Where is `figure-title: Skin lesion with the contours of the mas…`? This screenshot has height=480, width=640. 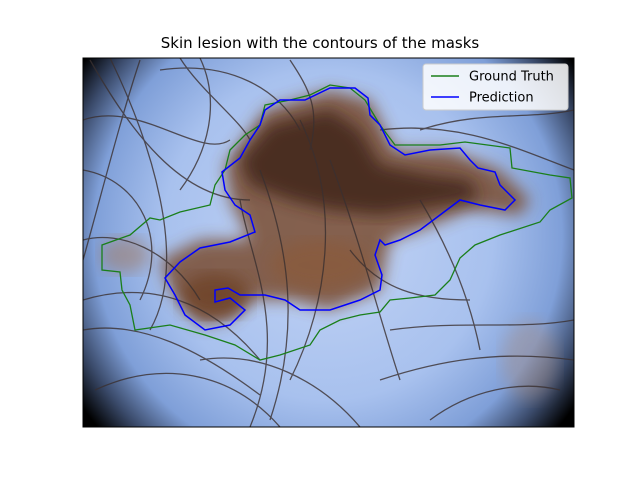 figure-title: Skin lesion with the contours of the mas… is located at coordinates (320, 43).